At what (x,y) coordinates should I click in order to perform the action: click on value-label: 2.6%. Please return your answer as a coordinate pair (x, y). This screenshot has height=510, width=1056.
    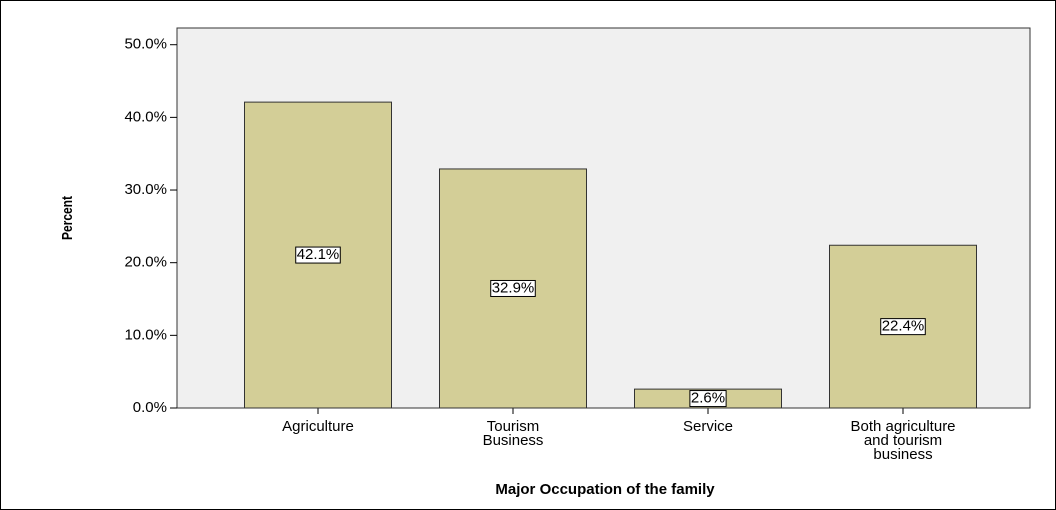
    Looking at the image, I should click on (708, 398).